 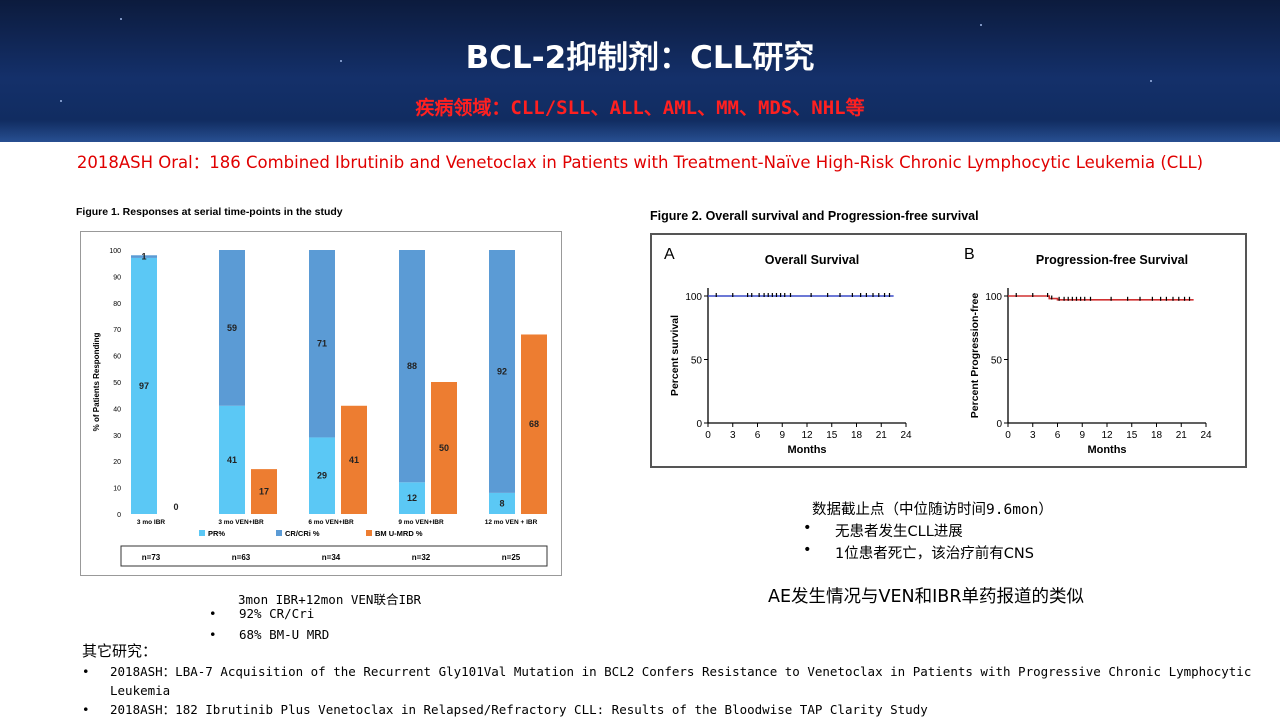 What do you see at coordinates (241, 522) in the screenshot?
I see `x-tick-label: 3 mo VEN+IBR` at bounding box center [241, 522].